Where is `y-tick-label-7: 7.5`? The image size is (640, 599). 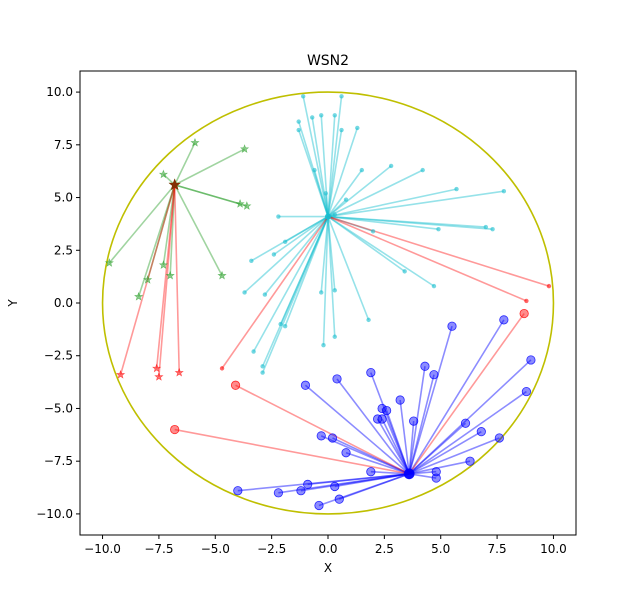 y-tick-label-7: 7.5 is located at coordinates (63, 145).